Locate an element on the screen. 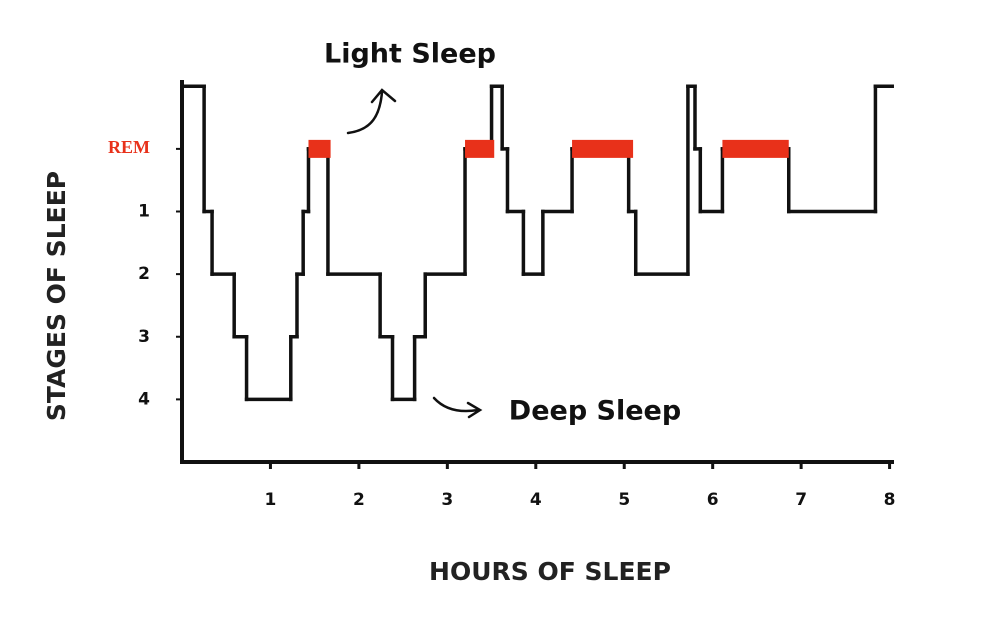 Image resolution: width=1004 pixels, height=640 pixels. x-tick-label: 4 is located at coordinates (536, 500).